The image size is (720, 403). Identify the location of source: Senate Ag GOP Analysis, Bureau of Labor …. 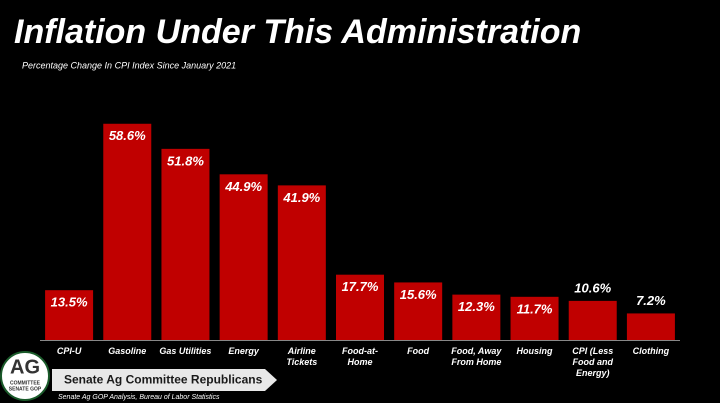
(139, 397).